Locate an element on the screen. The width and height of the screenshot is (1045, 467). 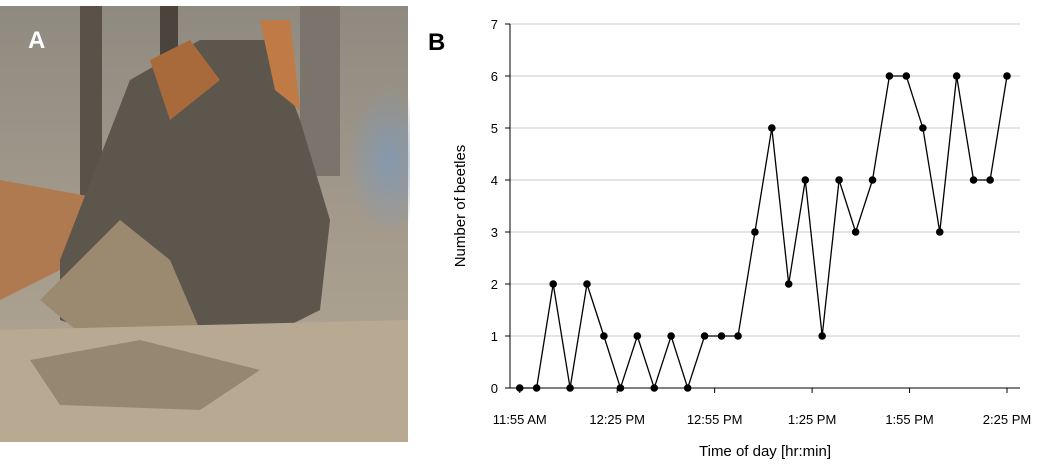
x-tick-label: 1:25 PM is located at coordinates (812, 419).